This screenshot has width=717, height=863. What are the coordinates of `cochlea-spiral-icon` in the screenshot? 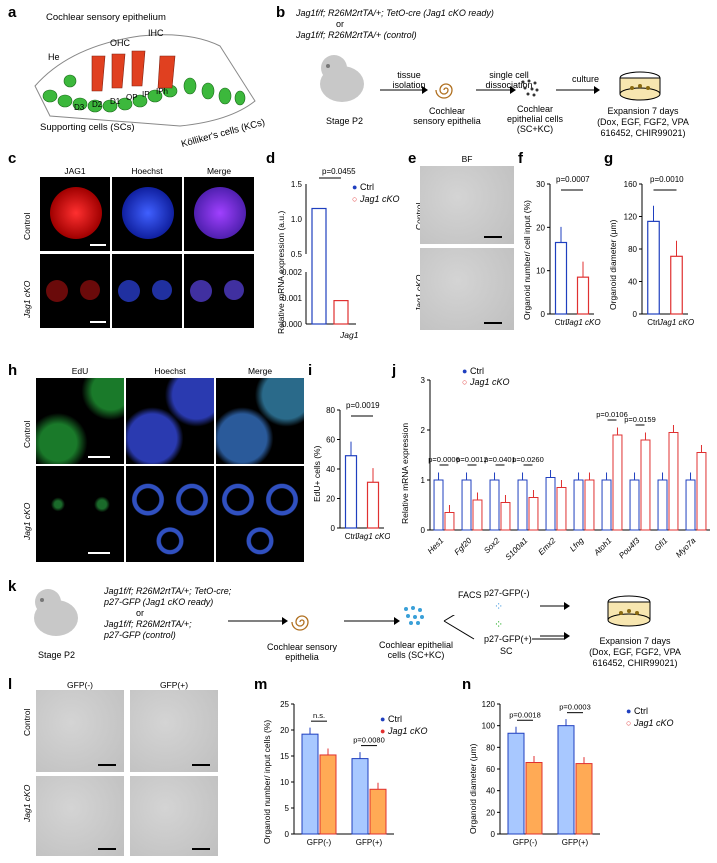 It's located at (444, 91).